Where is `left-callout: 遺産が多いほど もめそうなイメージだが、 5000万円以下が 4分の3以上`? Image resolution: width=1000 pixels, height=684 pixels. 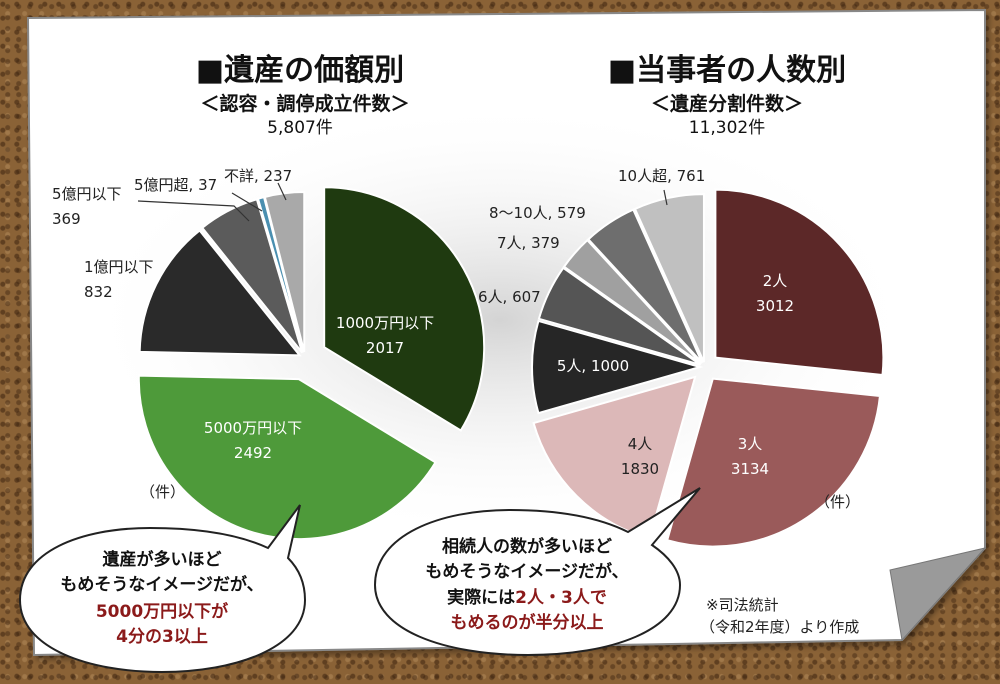
left-callout: 遺産が多いほど もめそうなイメージだが、 5000万円以下が 4分の3以上 is located at coordinates (162, 589).